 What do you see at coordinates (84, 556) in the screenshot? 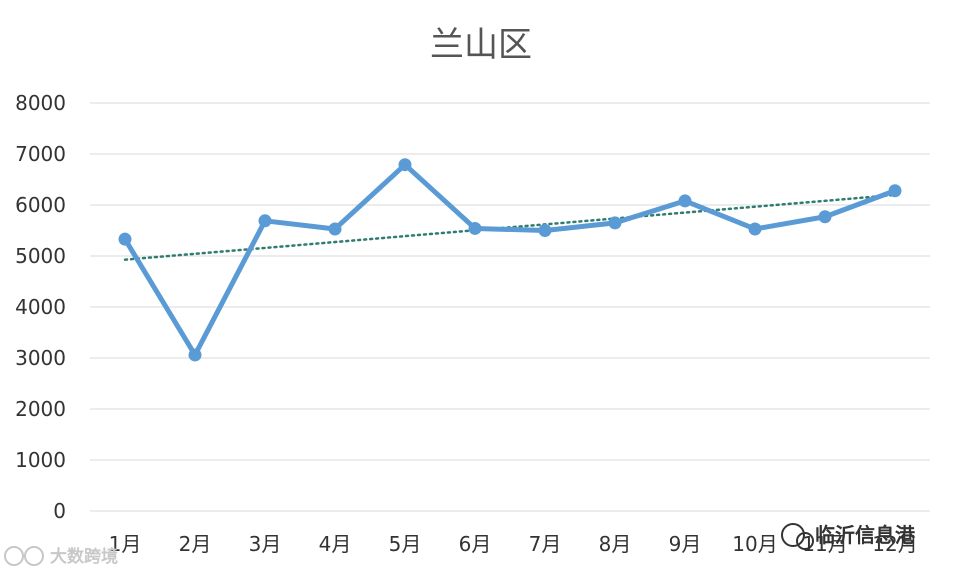
I see `watermark-left-text: 大数跨境` at bounding box center [84, 556].